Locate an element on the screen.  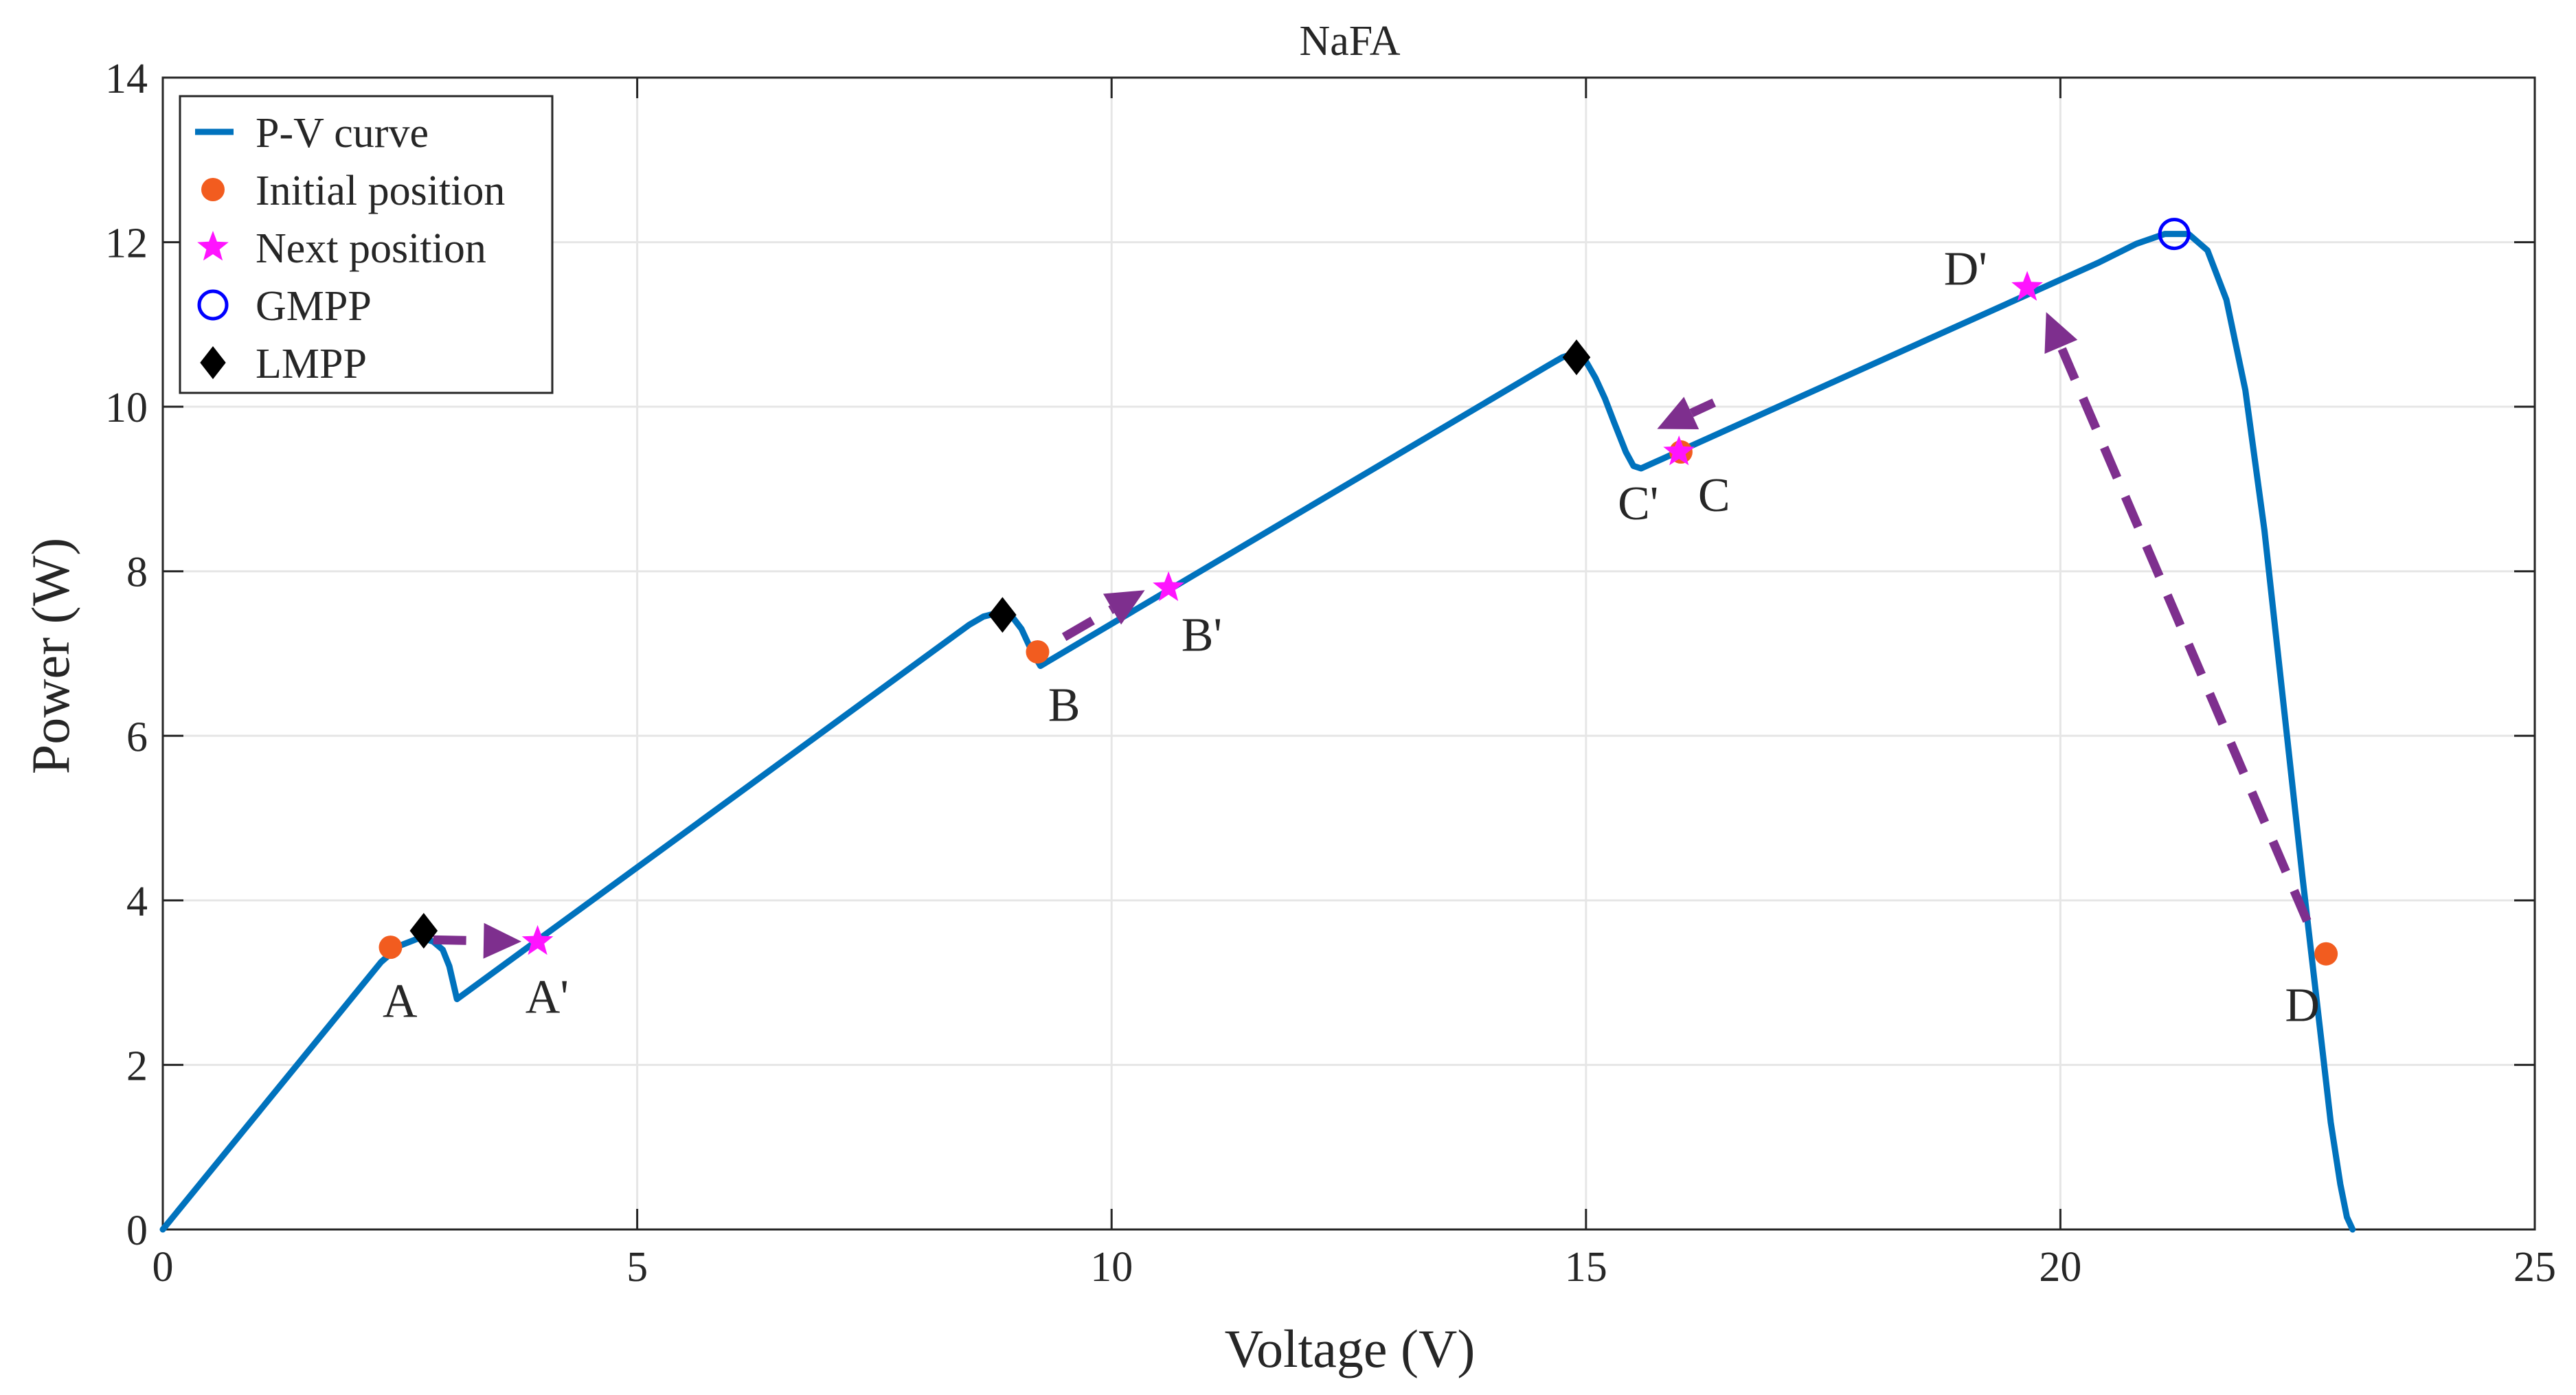
y-tick-label: 6 is located at coordinates (137, 737).